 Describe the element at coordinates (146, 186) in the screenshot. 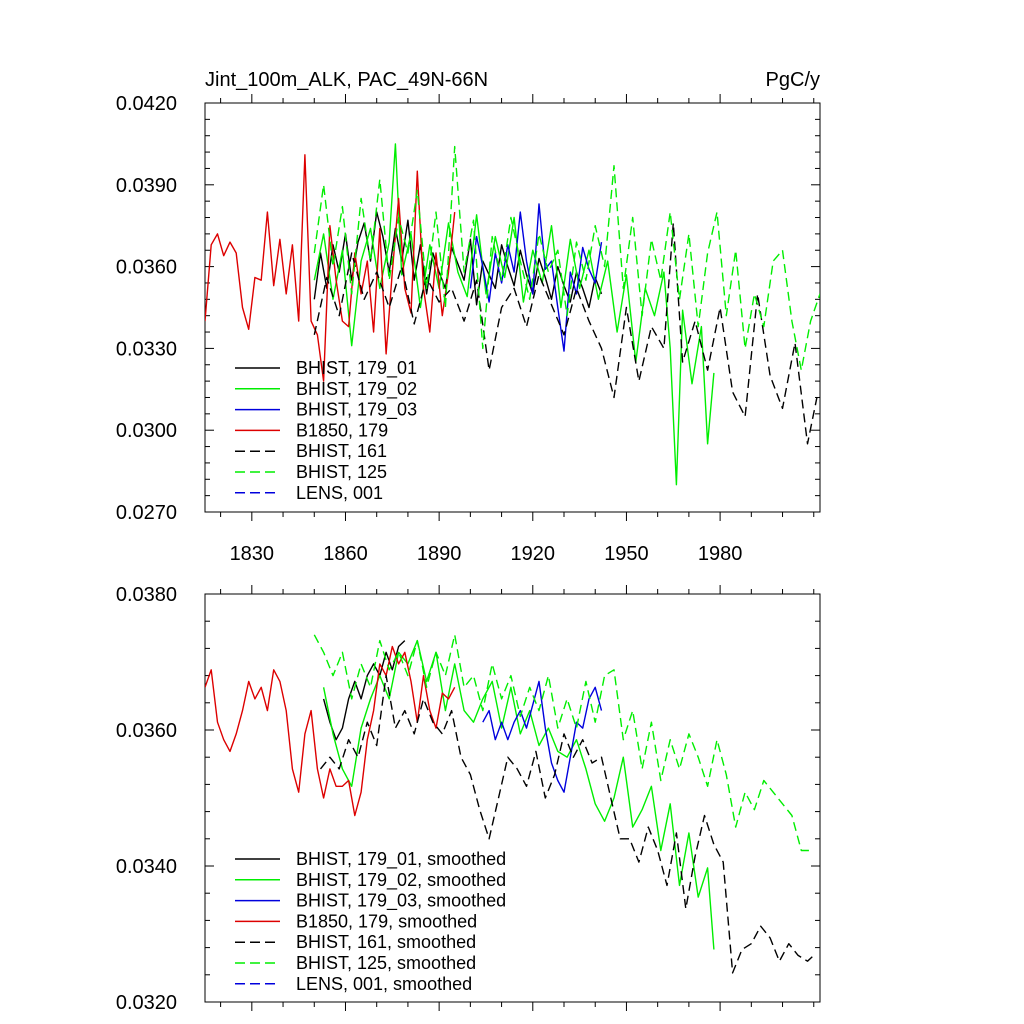

I see `y-tick-label: 0.0390` at that location.